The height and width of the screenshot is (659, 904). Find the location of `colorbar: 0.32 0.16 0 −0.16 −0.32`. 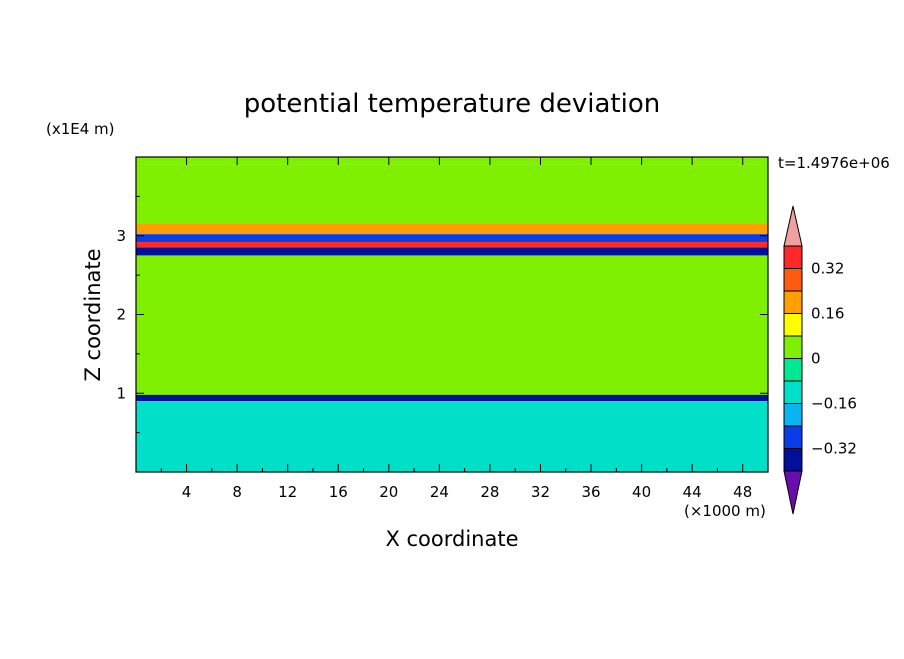

colorbar: 0.32 0.16 0 −0.16 −0.32 is located at coordinates (820, 360).